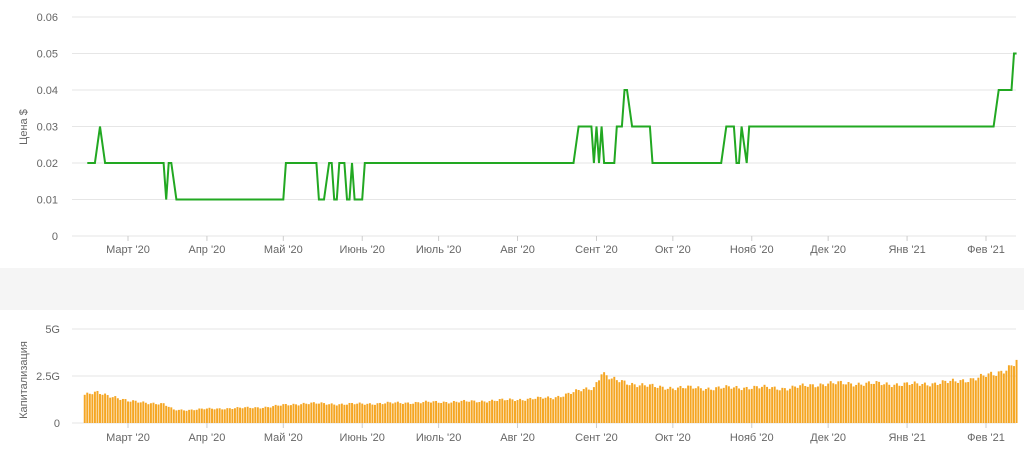  What do you see at coordinates (673, 250) in the screenshot?
I see `price-x-tick-label: Окт '20` at bounding box center [673, 250].